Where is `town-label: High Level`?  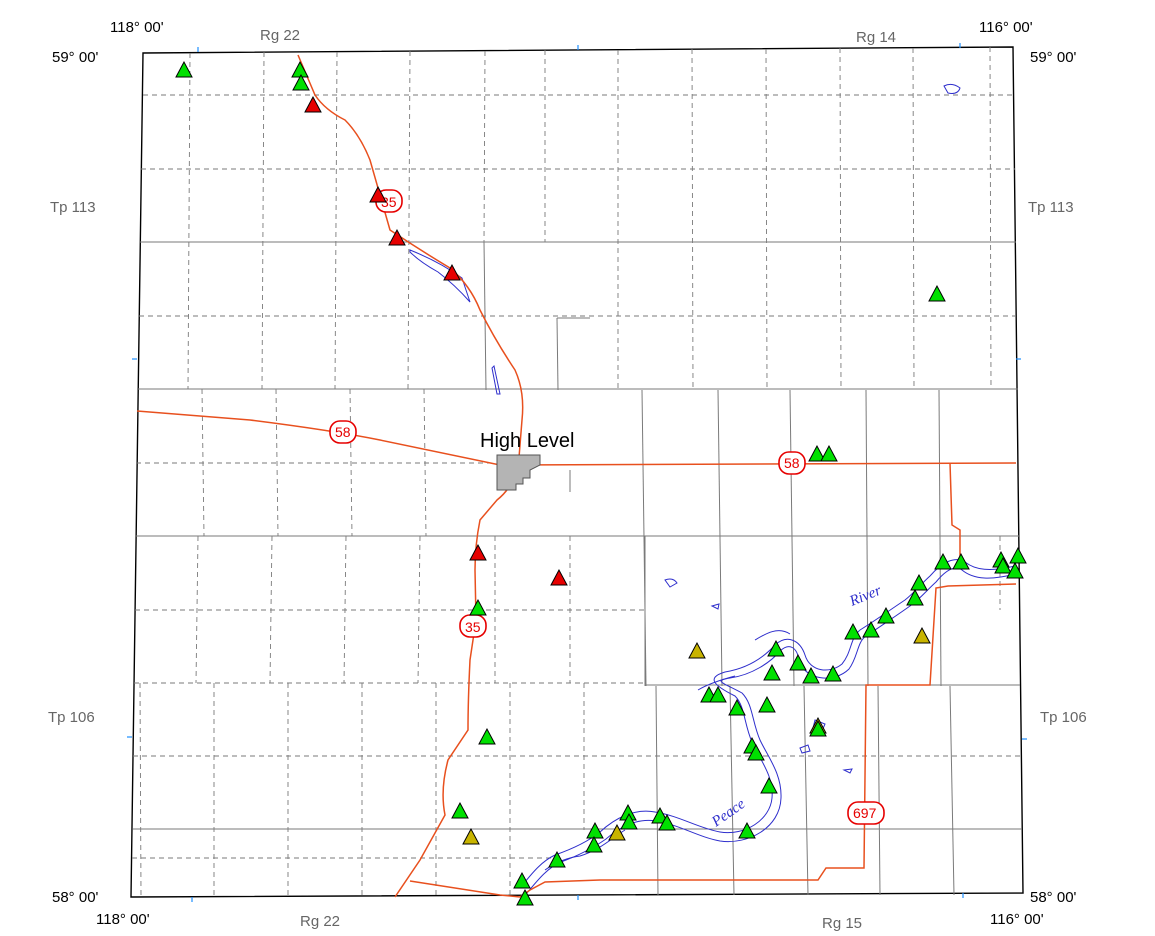 town-label: High Level is located at coordinates (527, 441).